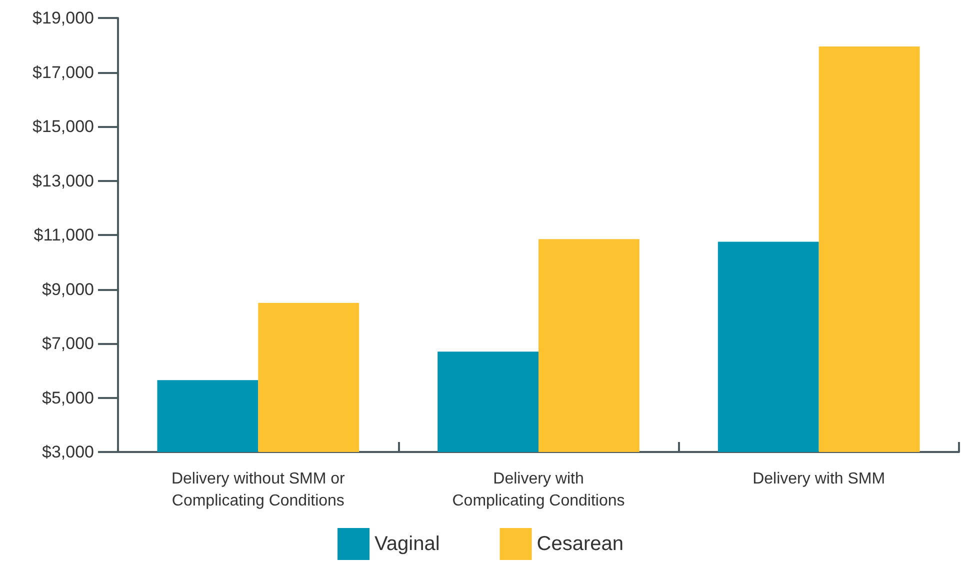 The image size is (961, 567). I want to click on y-tick-label: $19,000, so click(63, 18).